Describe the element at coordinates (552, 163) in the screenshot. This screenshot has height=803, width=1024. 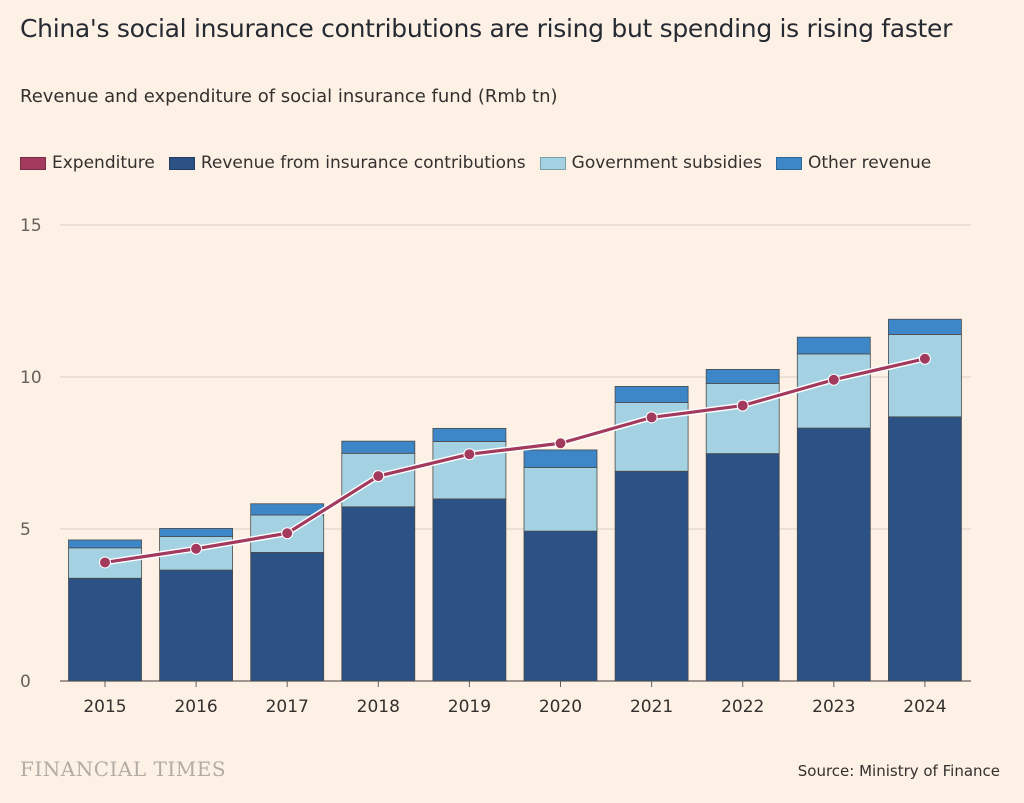
I see `legend-swatch-subsidies` at that location.